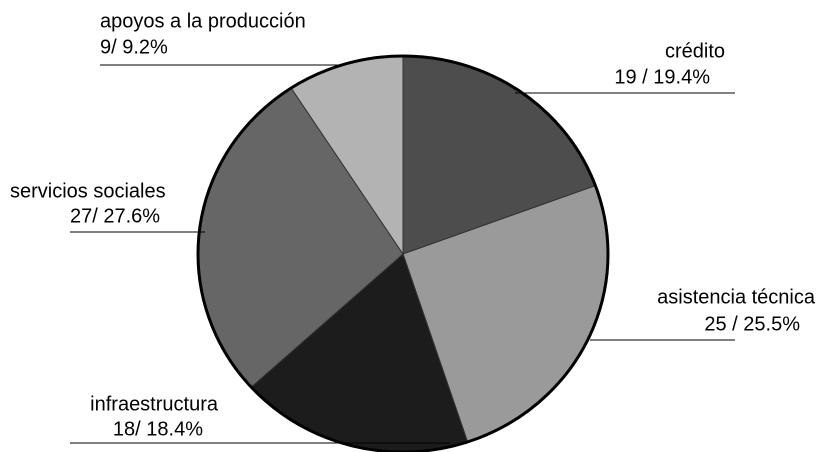 This screenshot has height=452, width=817. What do you see at coordinates (115, 216) in the screenshot?
I see `value-label: 27/ 27.6%` at bounding box center [115, 216].